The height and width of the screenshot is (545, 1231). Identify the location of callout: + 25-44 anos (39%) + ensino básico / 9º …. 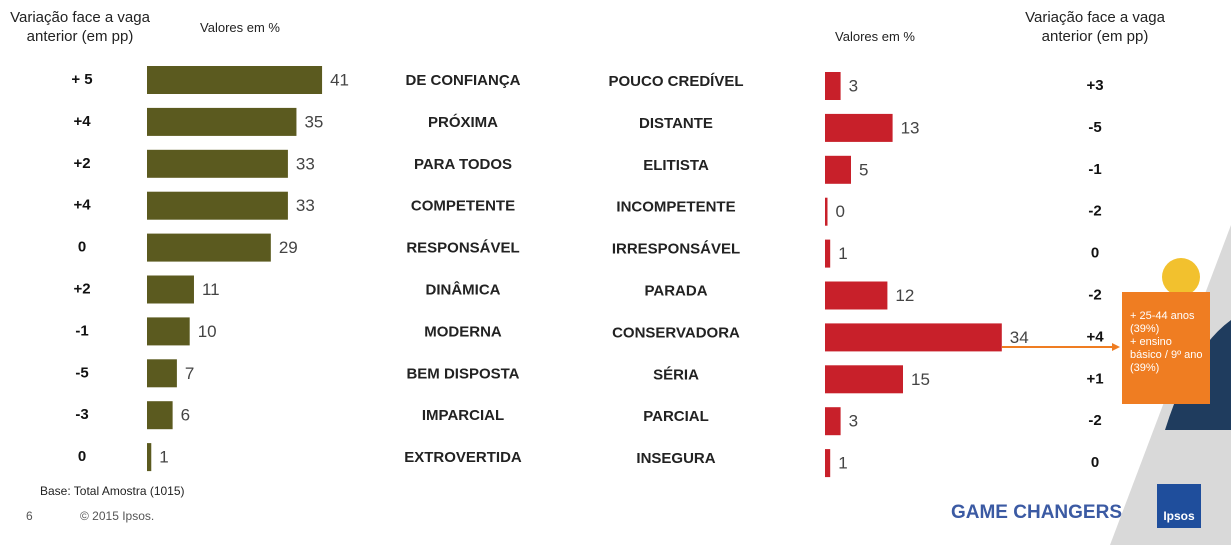
(1166, 348).